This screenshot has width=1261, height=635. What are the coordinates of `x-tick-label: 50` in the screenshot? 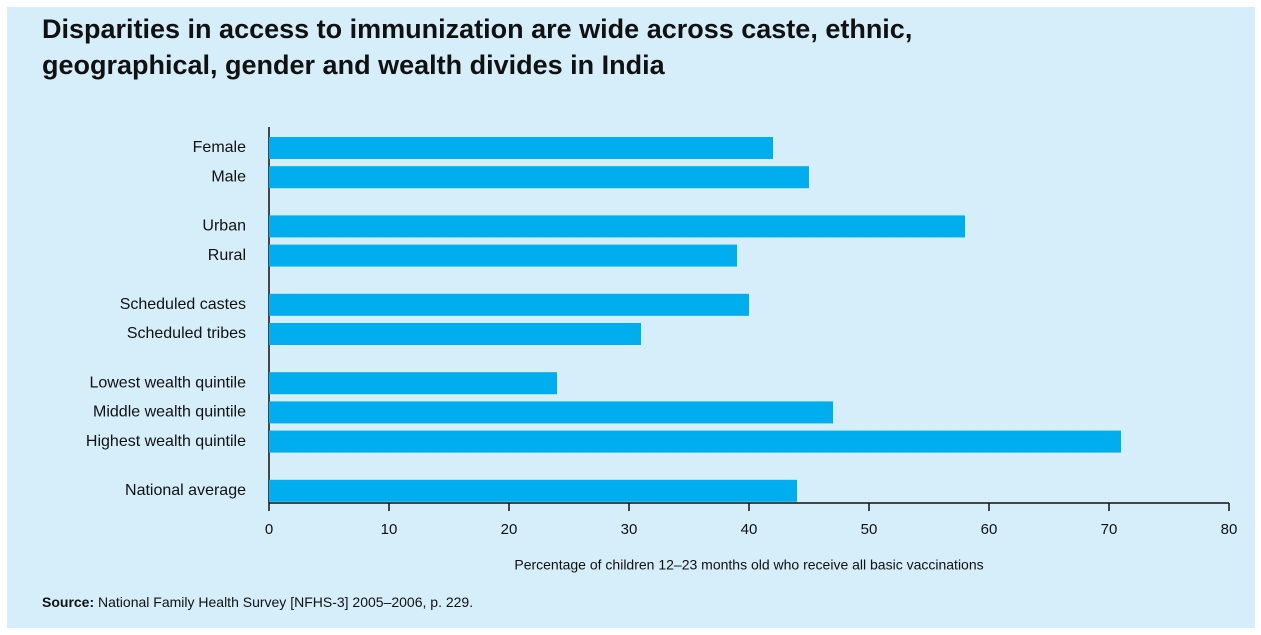 It's located at (869, 529).